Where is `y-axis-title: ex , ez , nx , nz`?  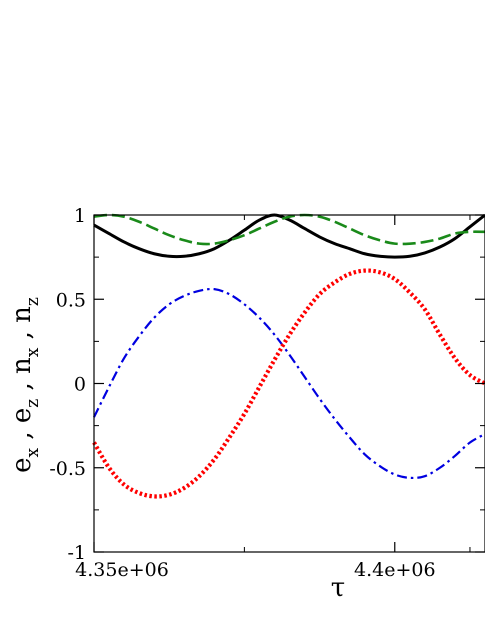
y-axis-title: ex , ez , nx , nz is located at coordinates (25, 385).